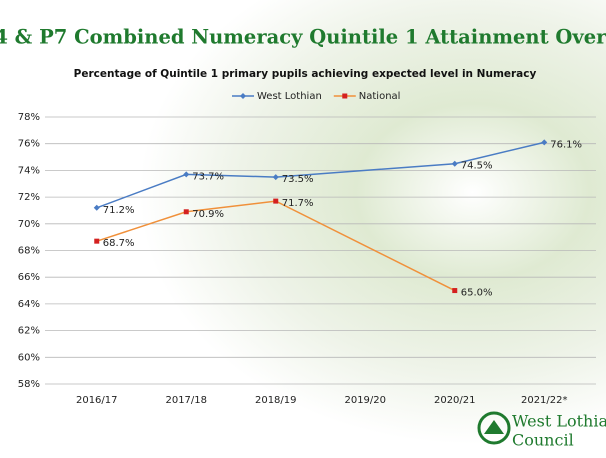 The height and width of the screenshot is (458, 606). I want to click on logo-text: Council, so click(543, 440).